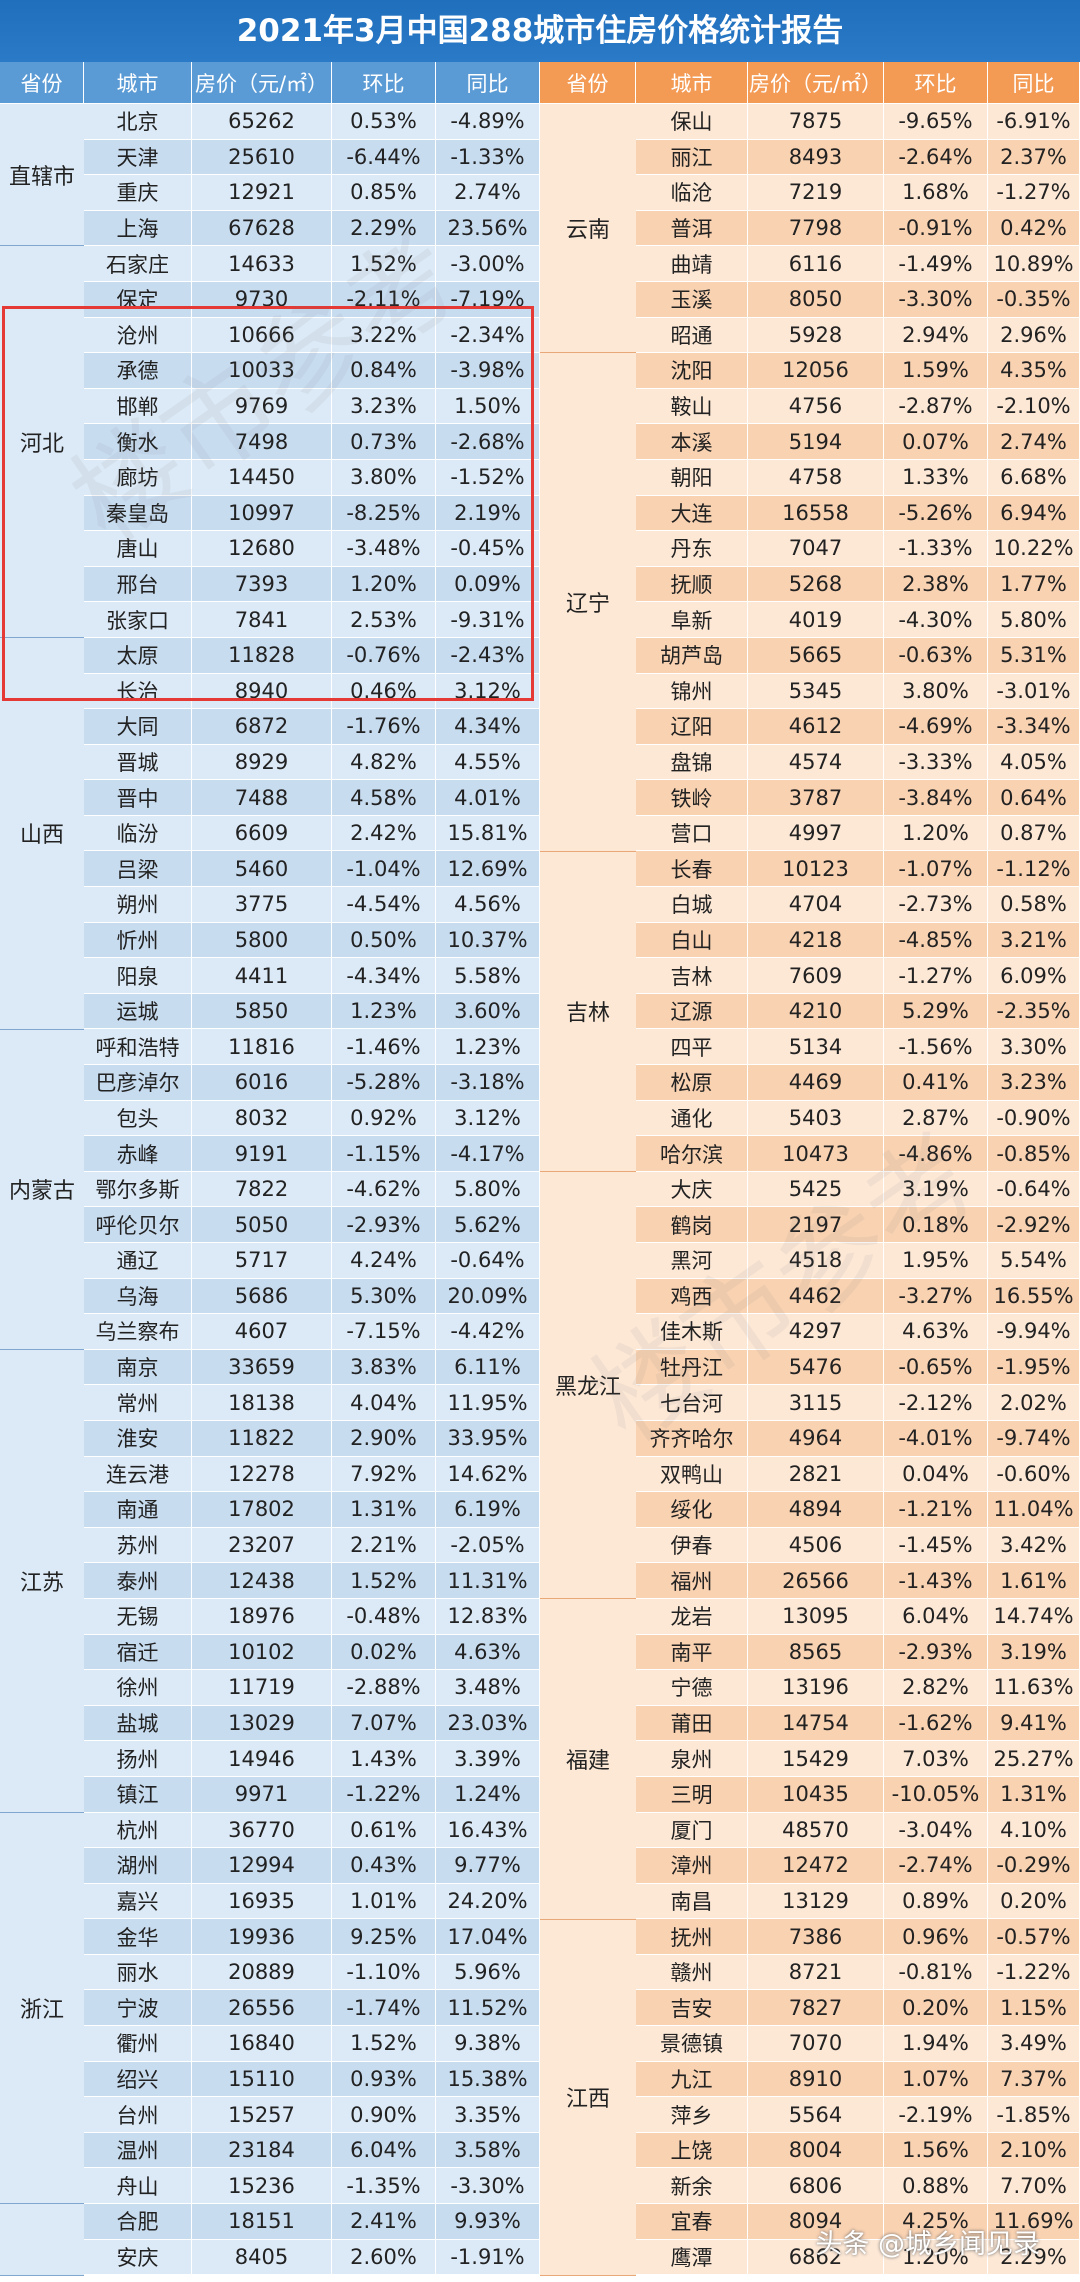 The image size is (1080, 2282). I want to click on mom-cell: 2.21%, so click(384, 1545).